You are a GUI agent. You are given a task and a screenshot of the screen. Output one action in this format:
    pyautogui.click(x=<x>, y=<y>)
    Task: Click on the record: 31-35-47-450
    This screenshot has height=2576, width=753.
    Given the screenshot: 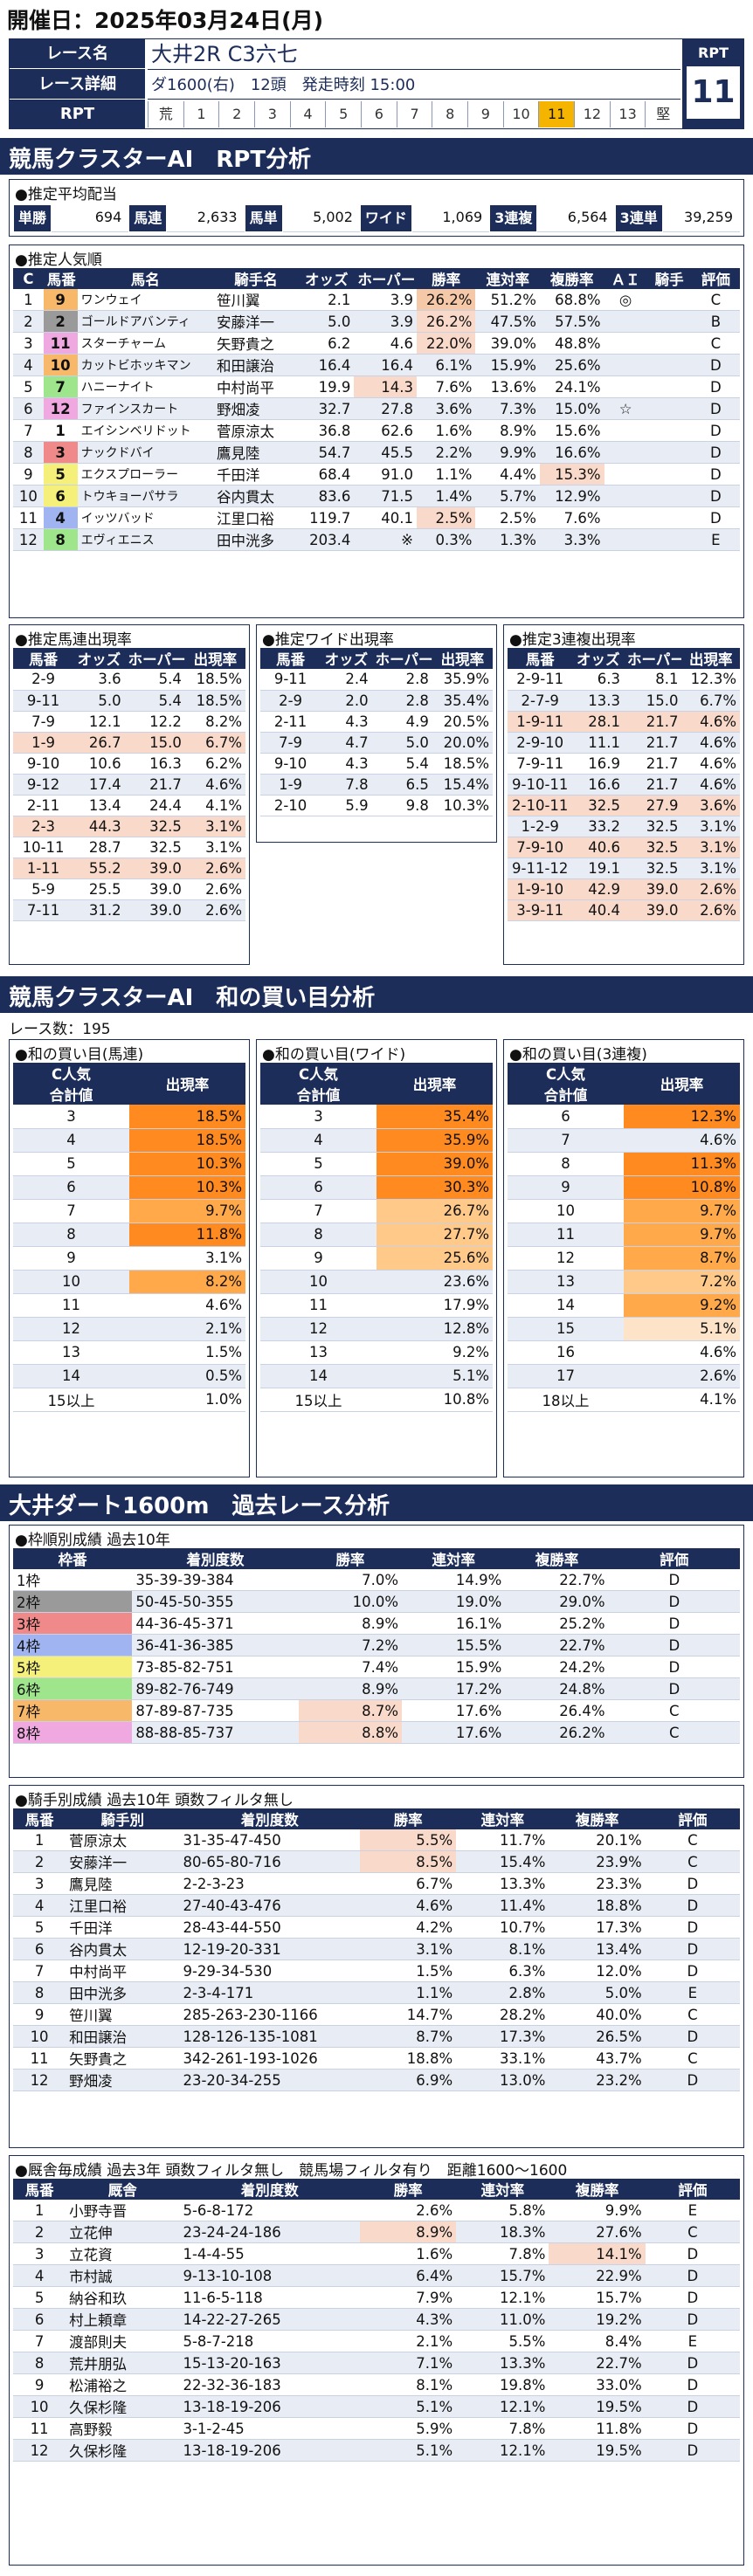 What is the action you would take?
    pyautogui.click(x=270, y=1840)
    